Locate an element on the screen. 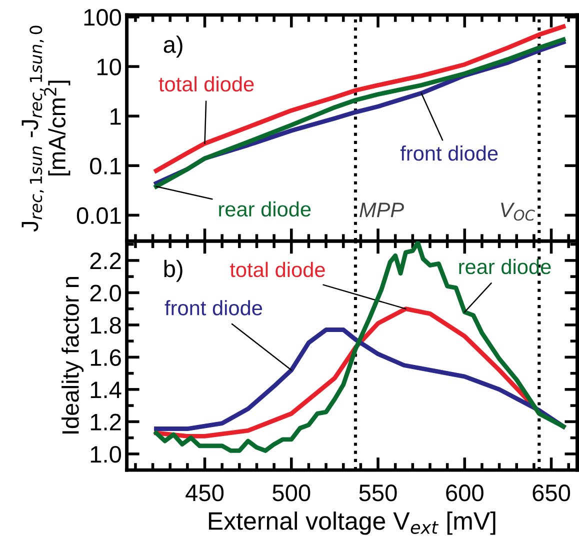 This screenshot has height=553, width=579. y-tick-label: 1.4 is located at coordinates (106, 390).